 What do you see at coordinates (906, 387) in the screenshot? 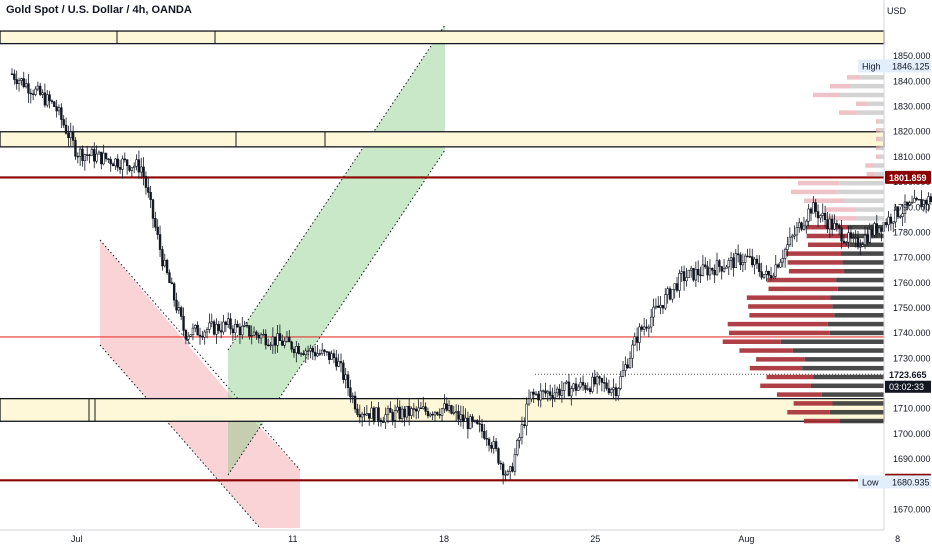
I see `last-price-label-sub: 03:02:33` at bounding box center [906, 387].